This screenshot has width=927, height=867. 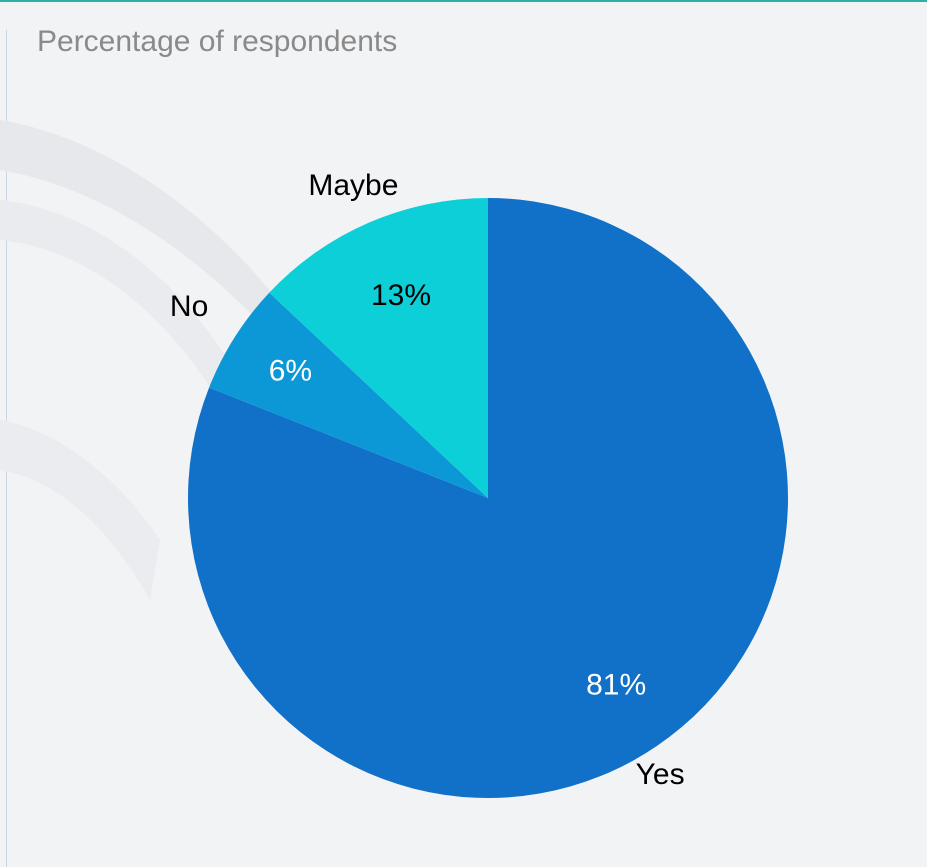 I want to click on category-label-no: No, so click(x=189, y=306).